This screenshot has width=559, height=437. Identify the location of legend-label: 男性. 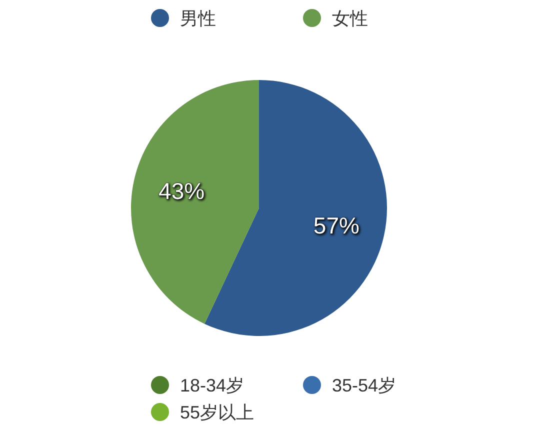
(198, 18).